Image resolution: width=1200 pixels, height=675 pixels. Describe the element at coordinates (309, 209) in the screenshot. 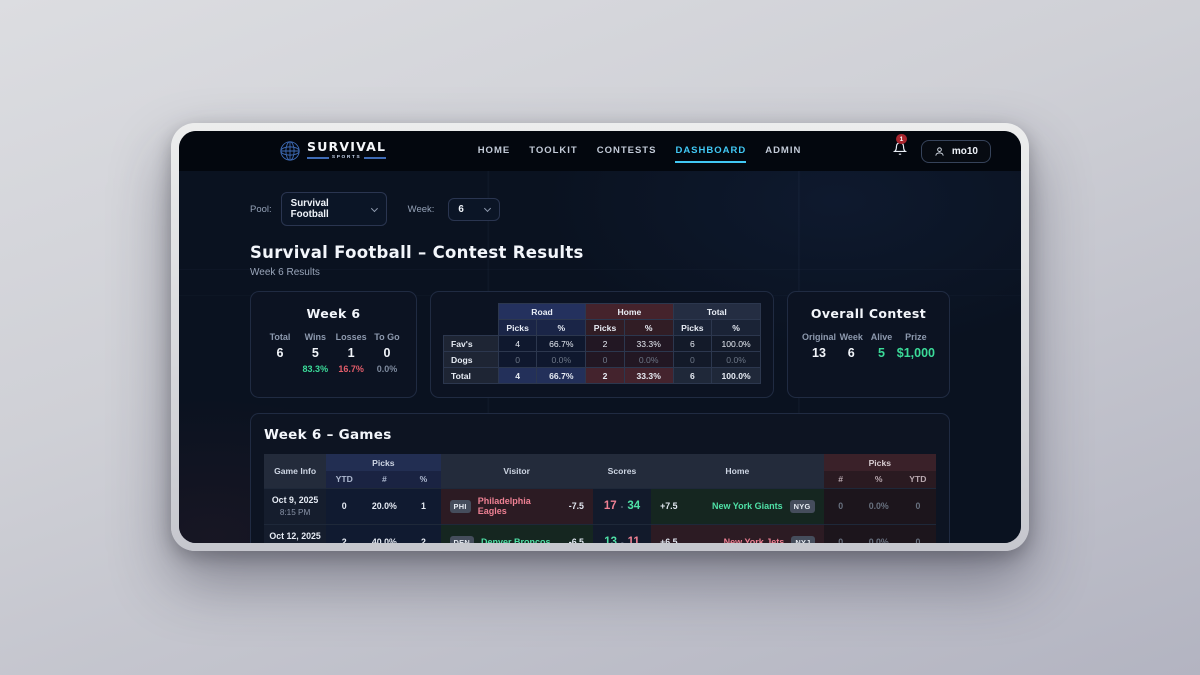

I see `pool-select-value: Survival Football` at that location.